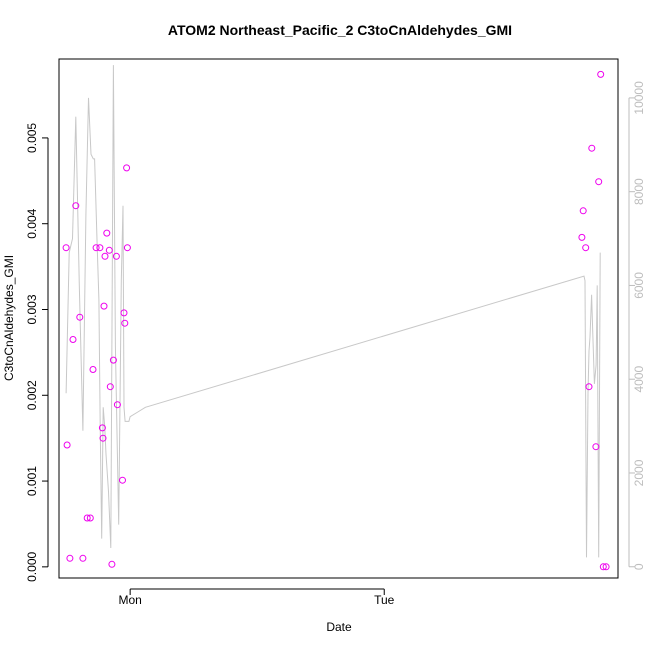  I want to click on y-left-tick-label: 0.003, so click(32, 309).